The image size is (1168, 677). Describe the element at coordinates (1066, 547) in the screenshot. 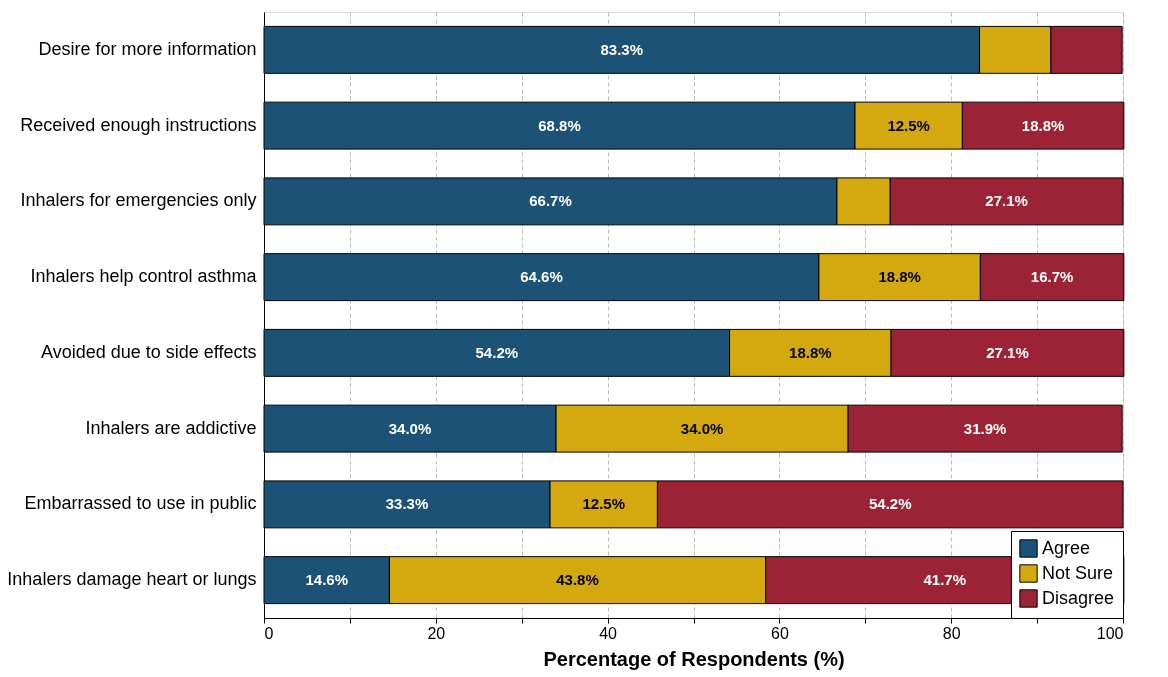

I see `legend-label: Agree` at that location.